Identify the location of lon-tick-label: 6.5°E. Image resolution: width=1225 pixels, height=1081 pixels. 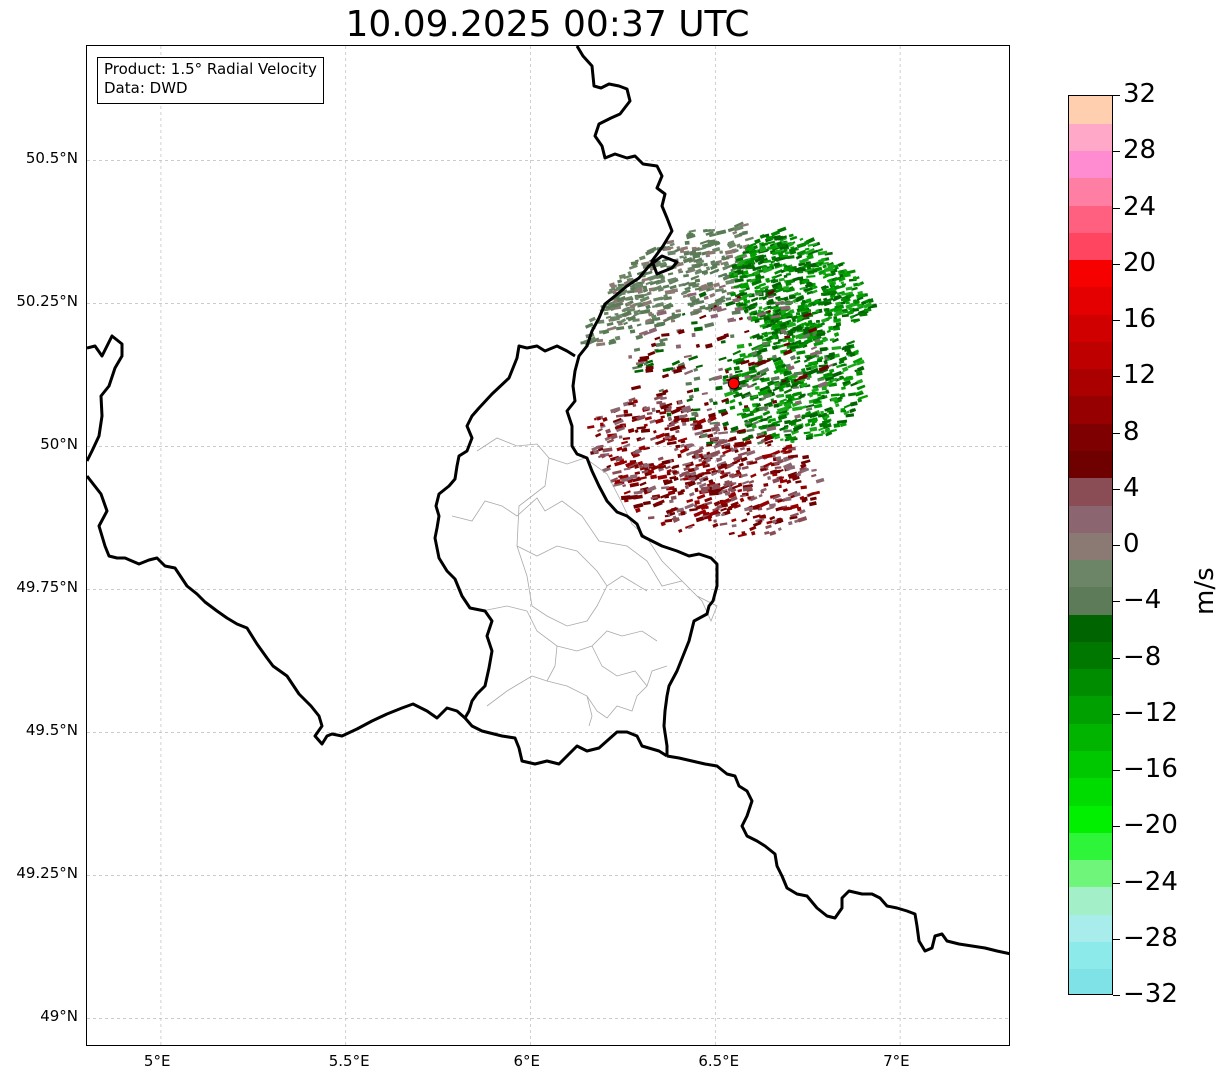
(719, 1061).